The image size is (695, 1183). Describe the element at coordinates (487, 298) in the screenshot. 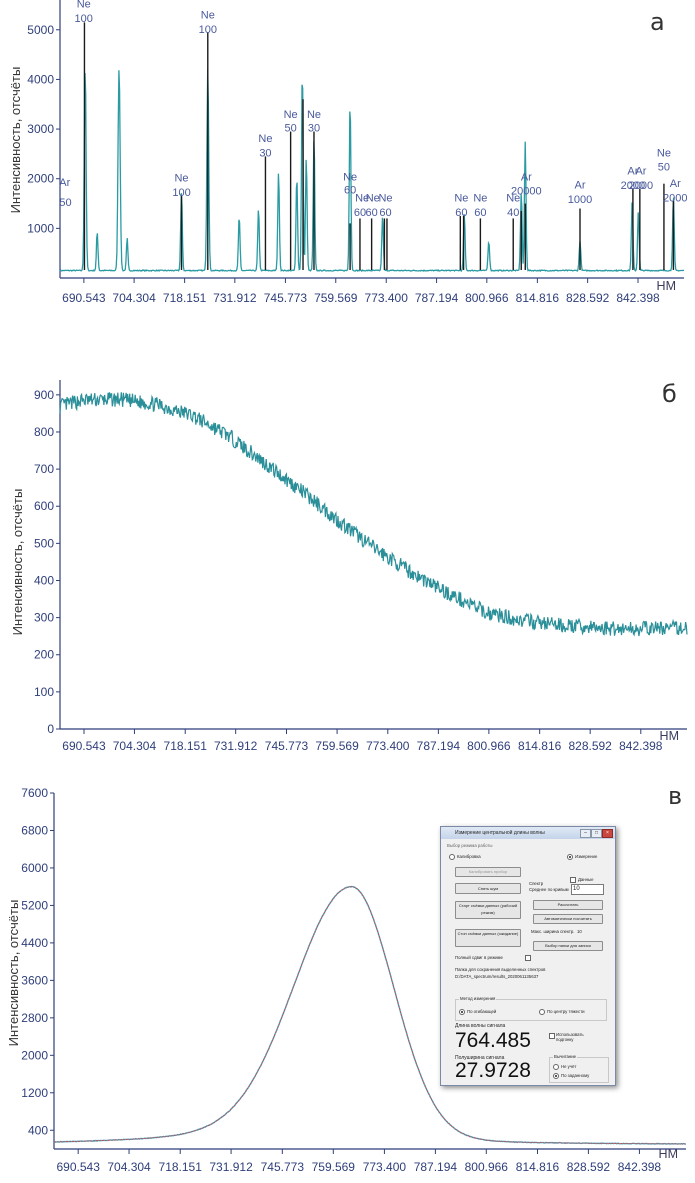

I see `x-tick-label: 800.966` at that location.